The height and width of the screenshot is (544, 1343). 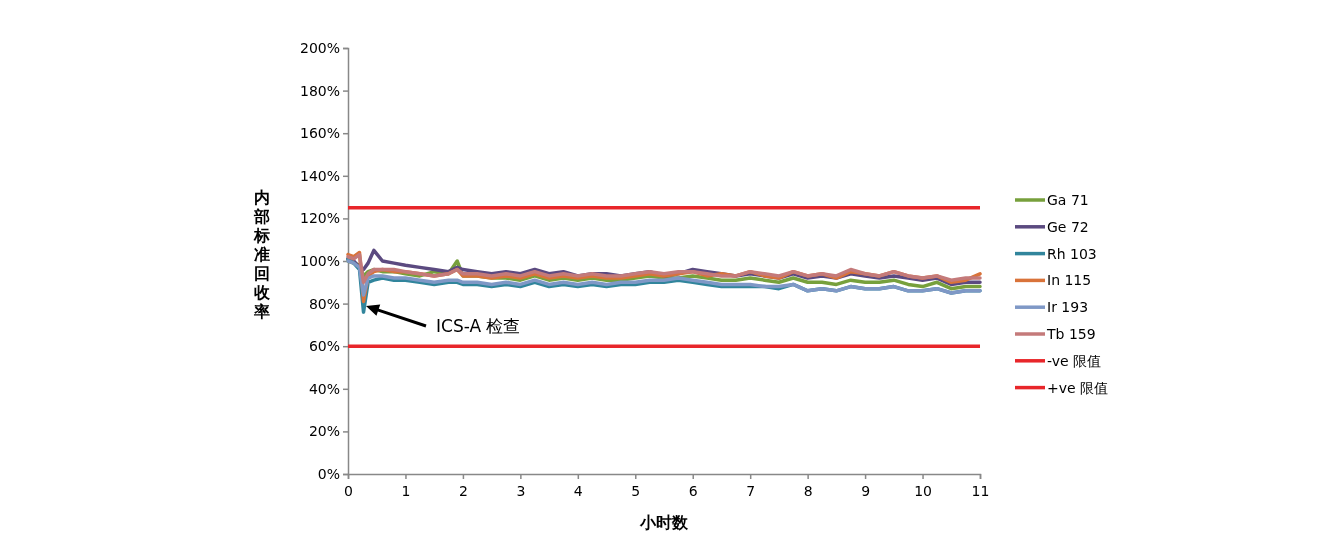 What do you see at coordinates (463, 491) in the screenshot?
I see `x-tick-label: 2` at bounding box center [463, 491].